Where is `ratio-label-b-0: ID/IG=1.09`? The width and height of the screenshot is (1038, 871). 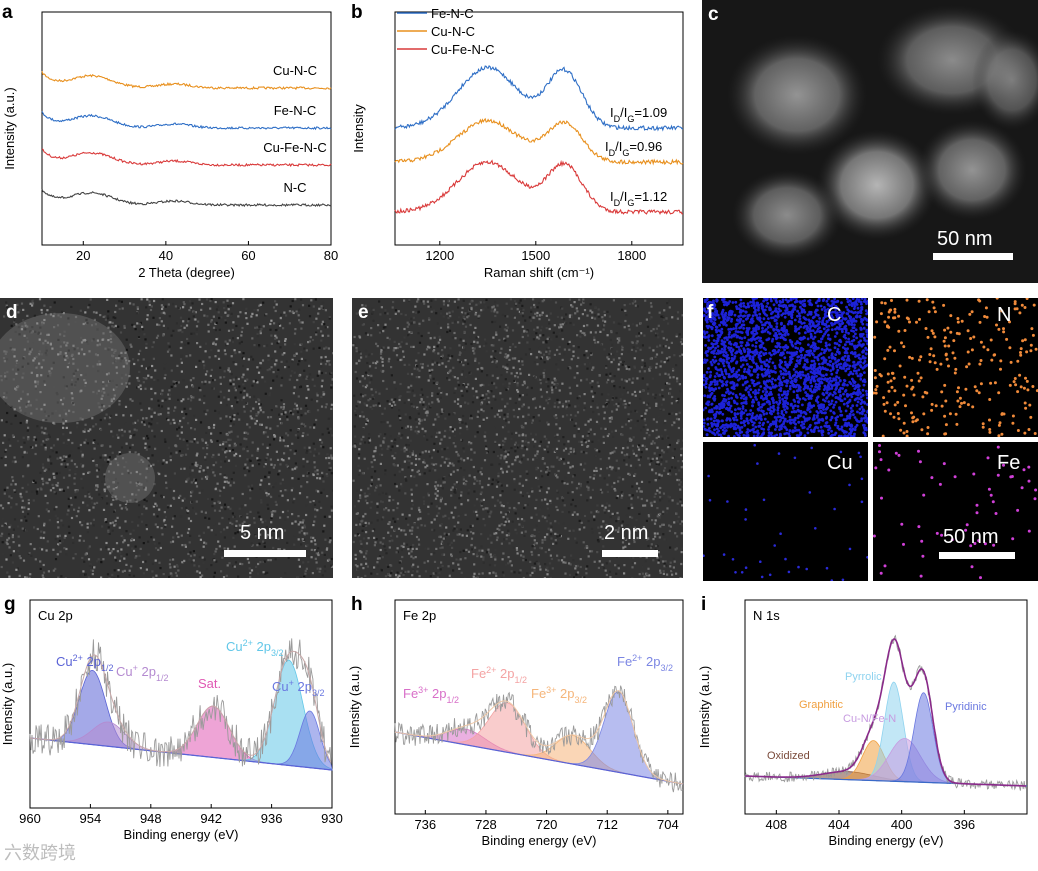
ratio-label-b-0: ID/IG=1.09 is located at coordinates (638, 114).